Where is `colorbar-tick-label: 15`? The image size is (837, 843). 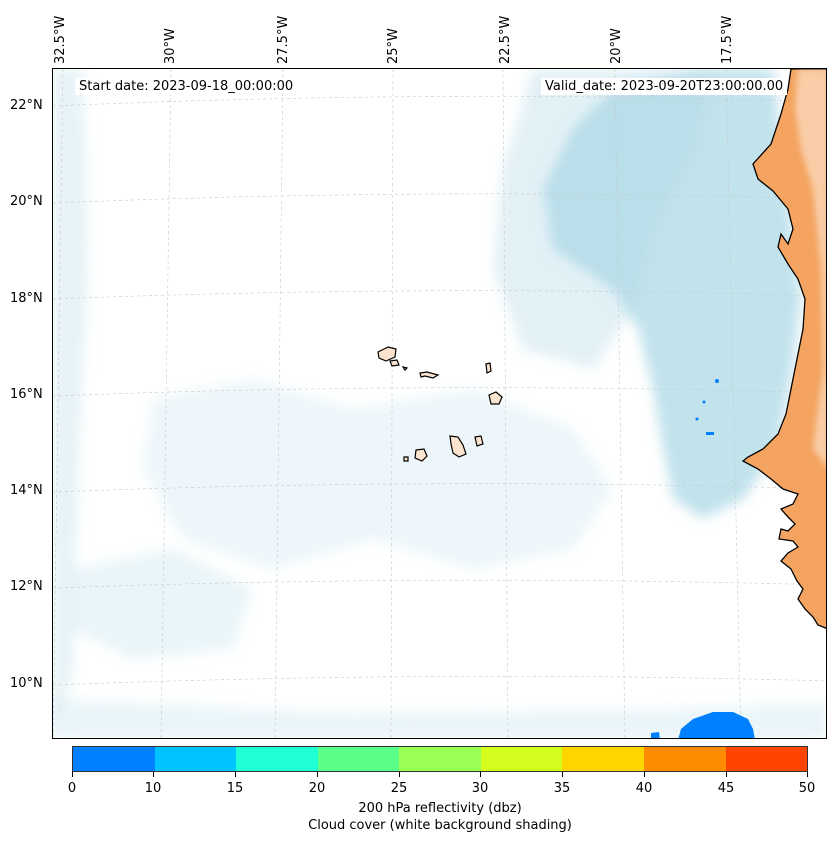
colorbar-tick-label: 15 is located at coordinates (235, 788).